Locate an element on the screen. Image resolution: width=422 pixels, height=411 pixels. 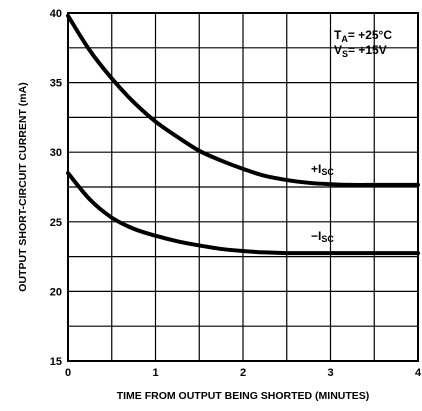
series-label-minus-isc: −ISC is located at coordinates (322, 236).